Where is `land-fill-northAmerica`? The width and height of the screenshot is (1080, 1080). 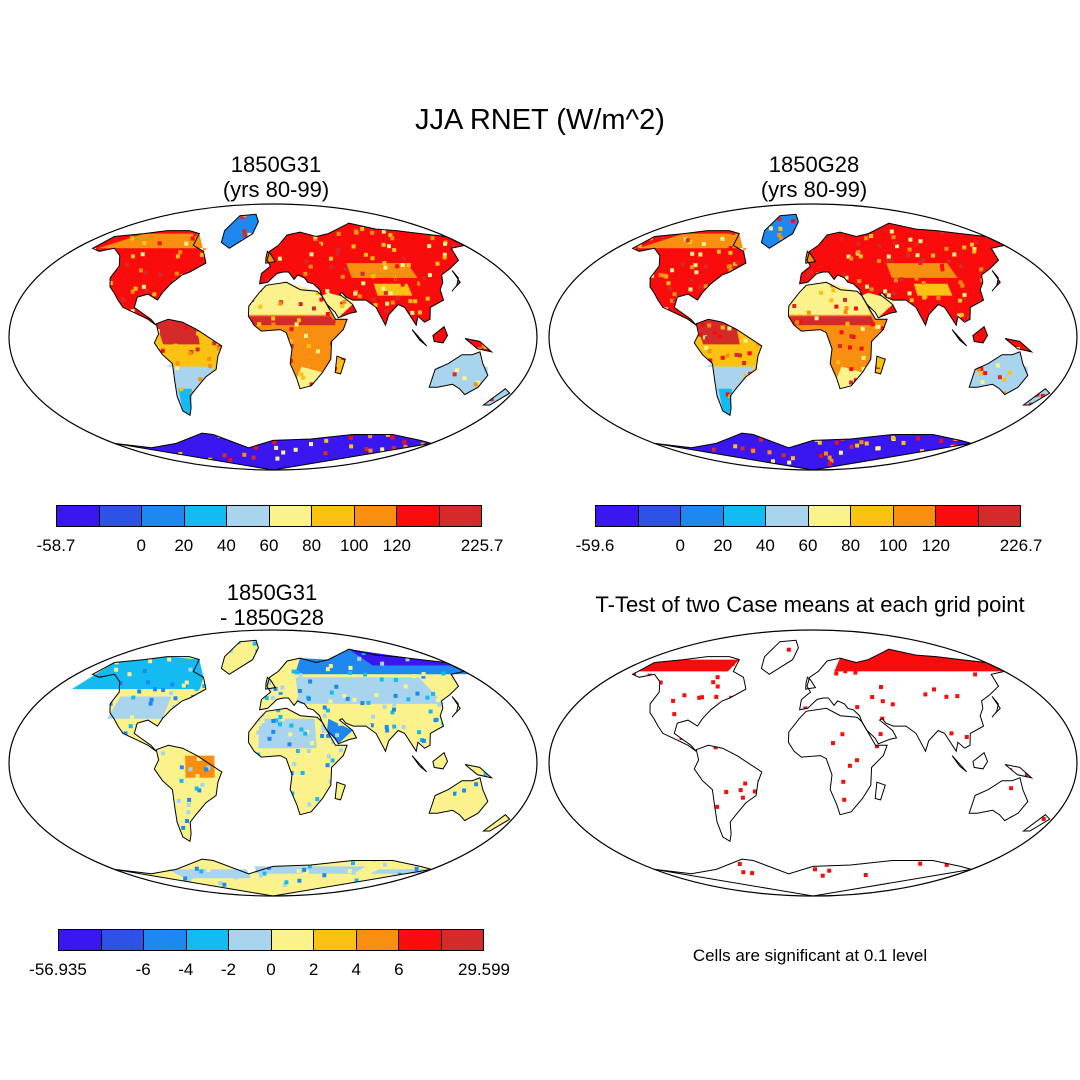 land-fill-northAmerica is located at coordinates (689, 704).